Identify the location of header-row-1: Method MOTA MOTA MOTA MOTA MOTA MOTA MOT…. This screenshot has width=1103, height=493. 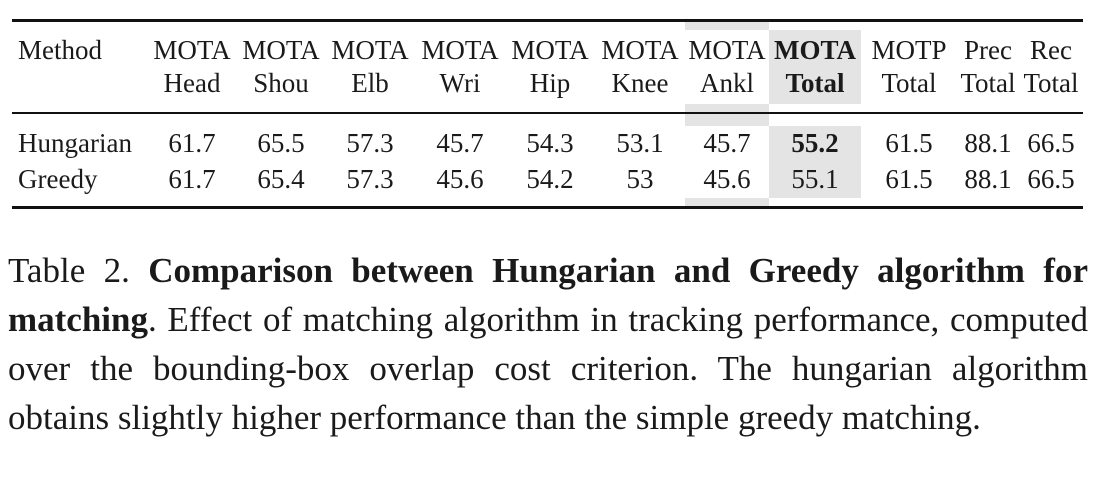
(547, 48).